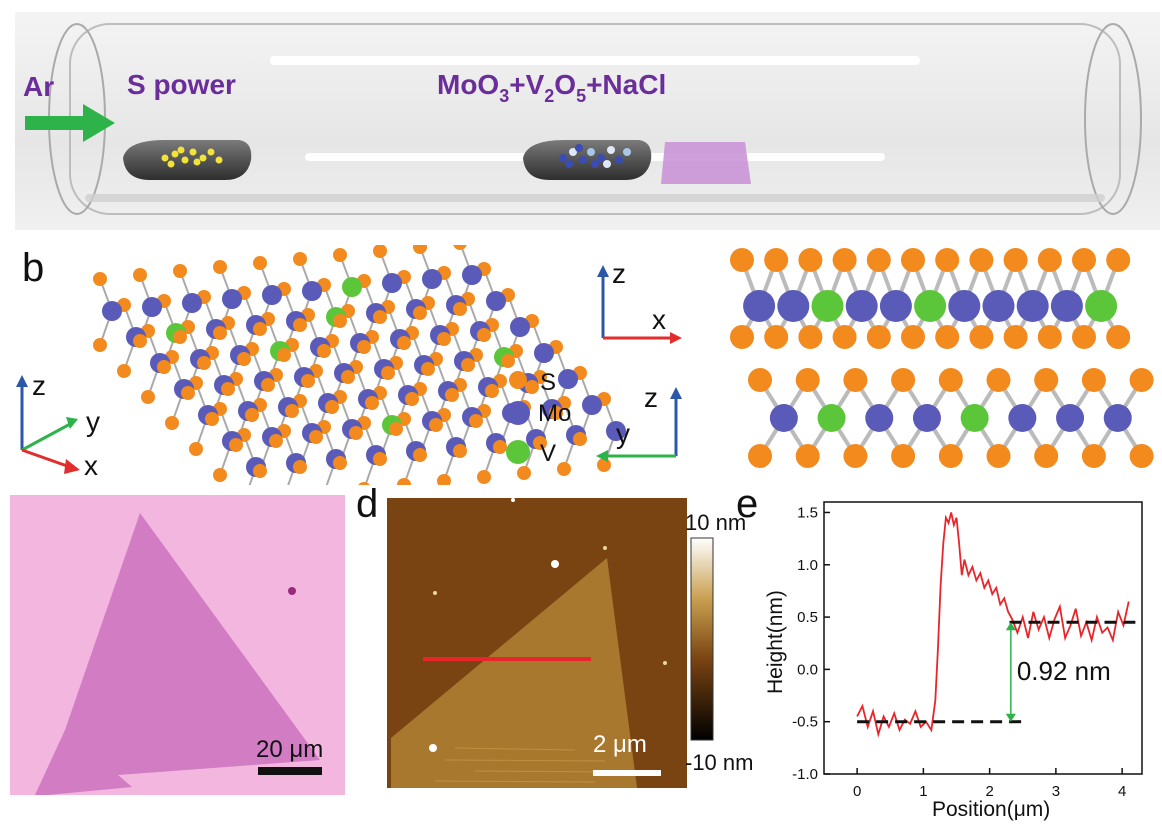 The image size is (1162, 824). What do you see at coordinates (715, 522) in the screenshot?
I see `colorbar-max: 10 nm` at bounding box center [715, 522].